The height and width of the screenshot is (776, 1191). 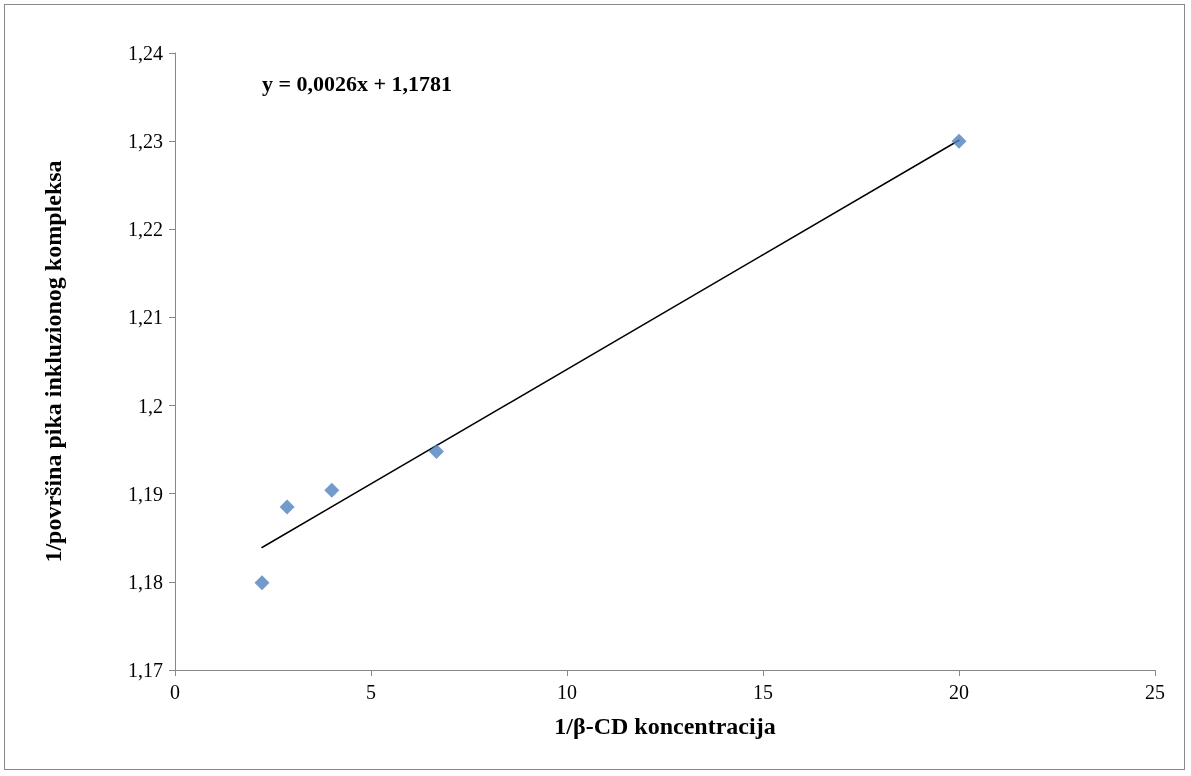 What do you see at coordinates (150, 405) in the screenshot?
I see `y-tick-label: 1,2` at bounding box center [150, 405].